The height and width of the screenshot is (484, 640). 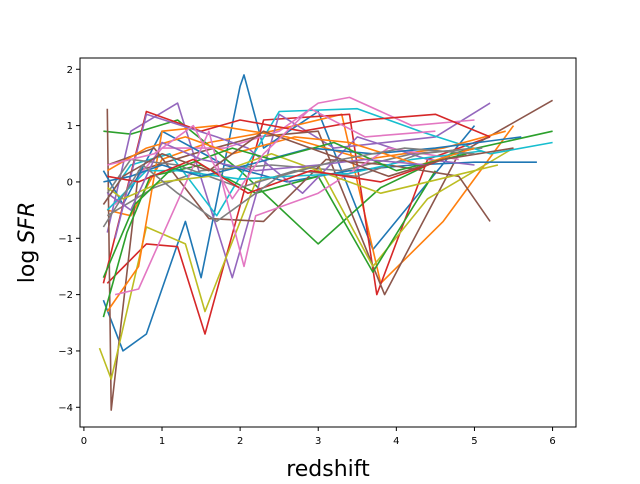 What do you see at coordinates (474, 441) in the screenshot?
I see `x-tick-label: 5` at bounding box center [474, 441].